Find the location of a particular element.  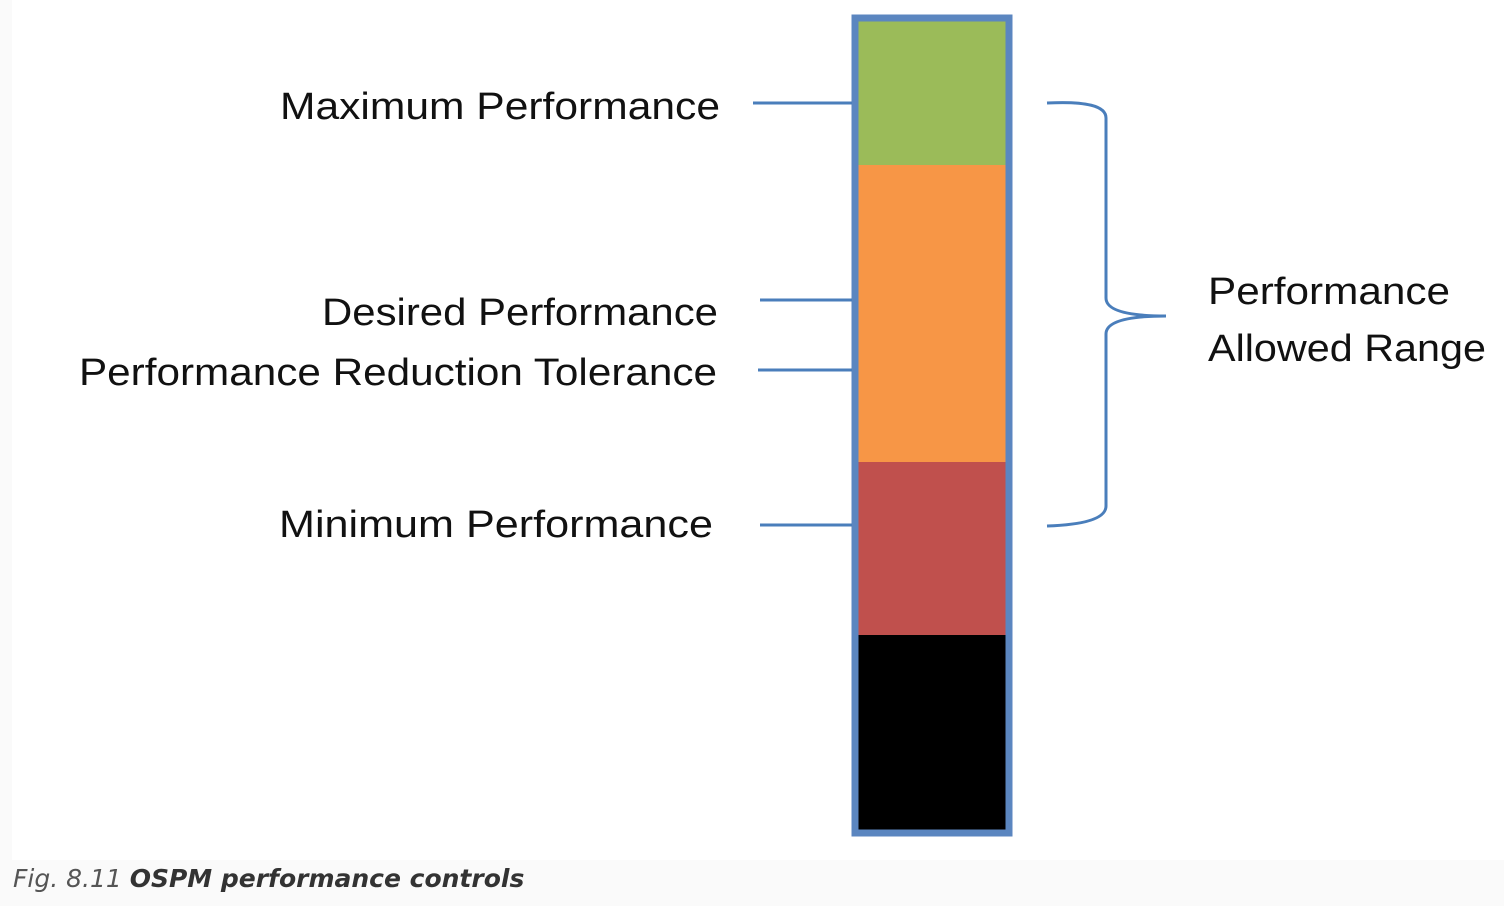

allowed-range-label-line2: Allowed Range is located at coordinates (1347, 349).